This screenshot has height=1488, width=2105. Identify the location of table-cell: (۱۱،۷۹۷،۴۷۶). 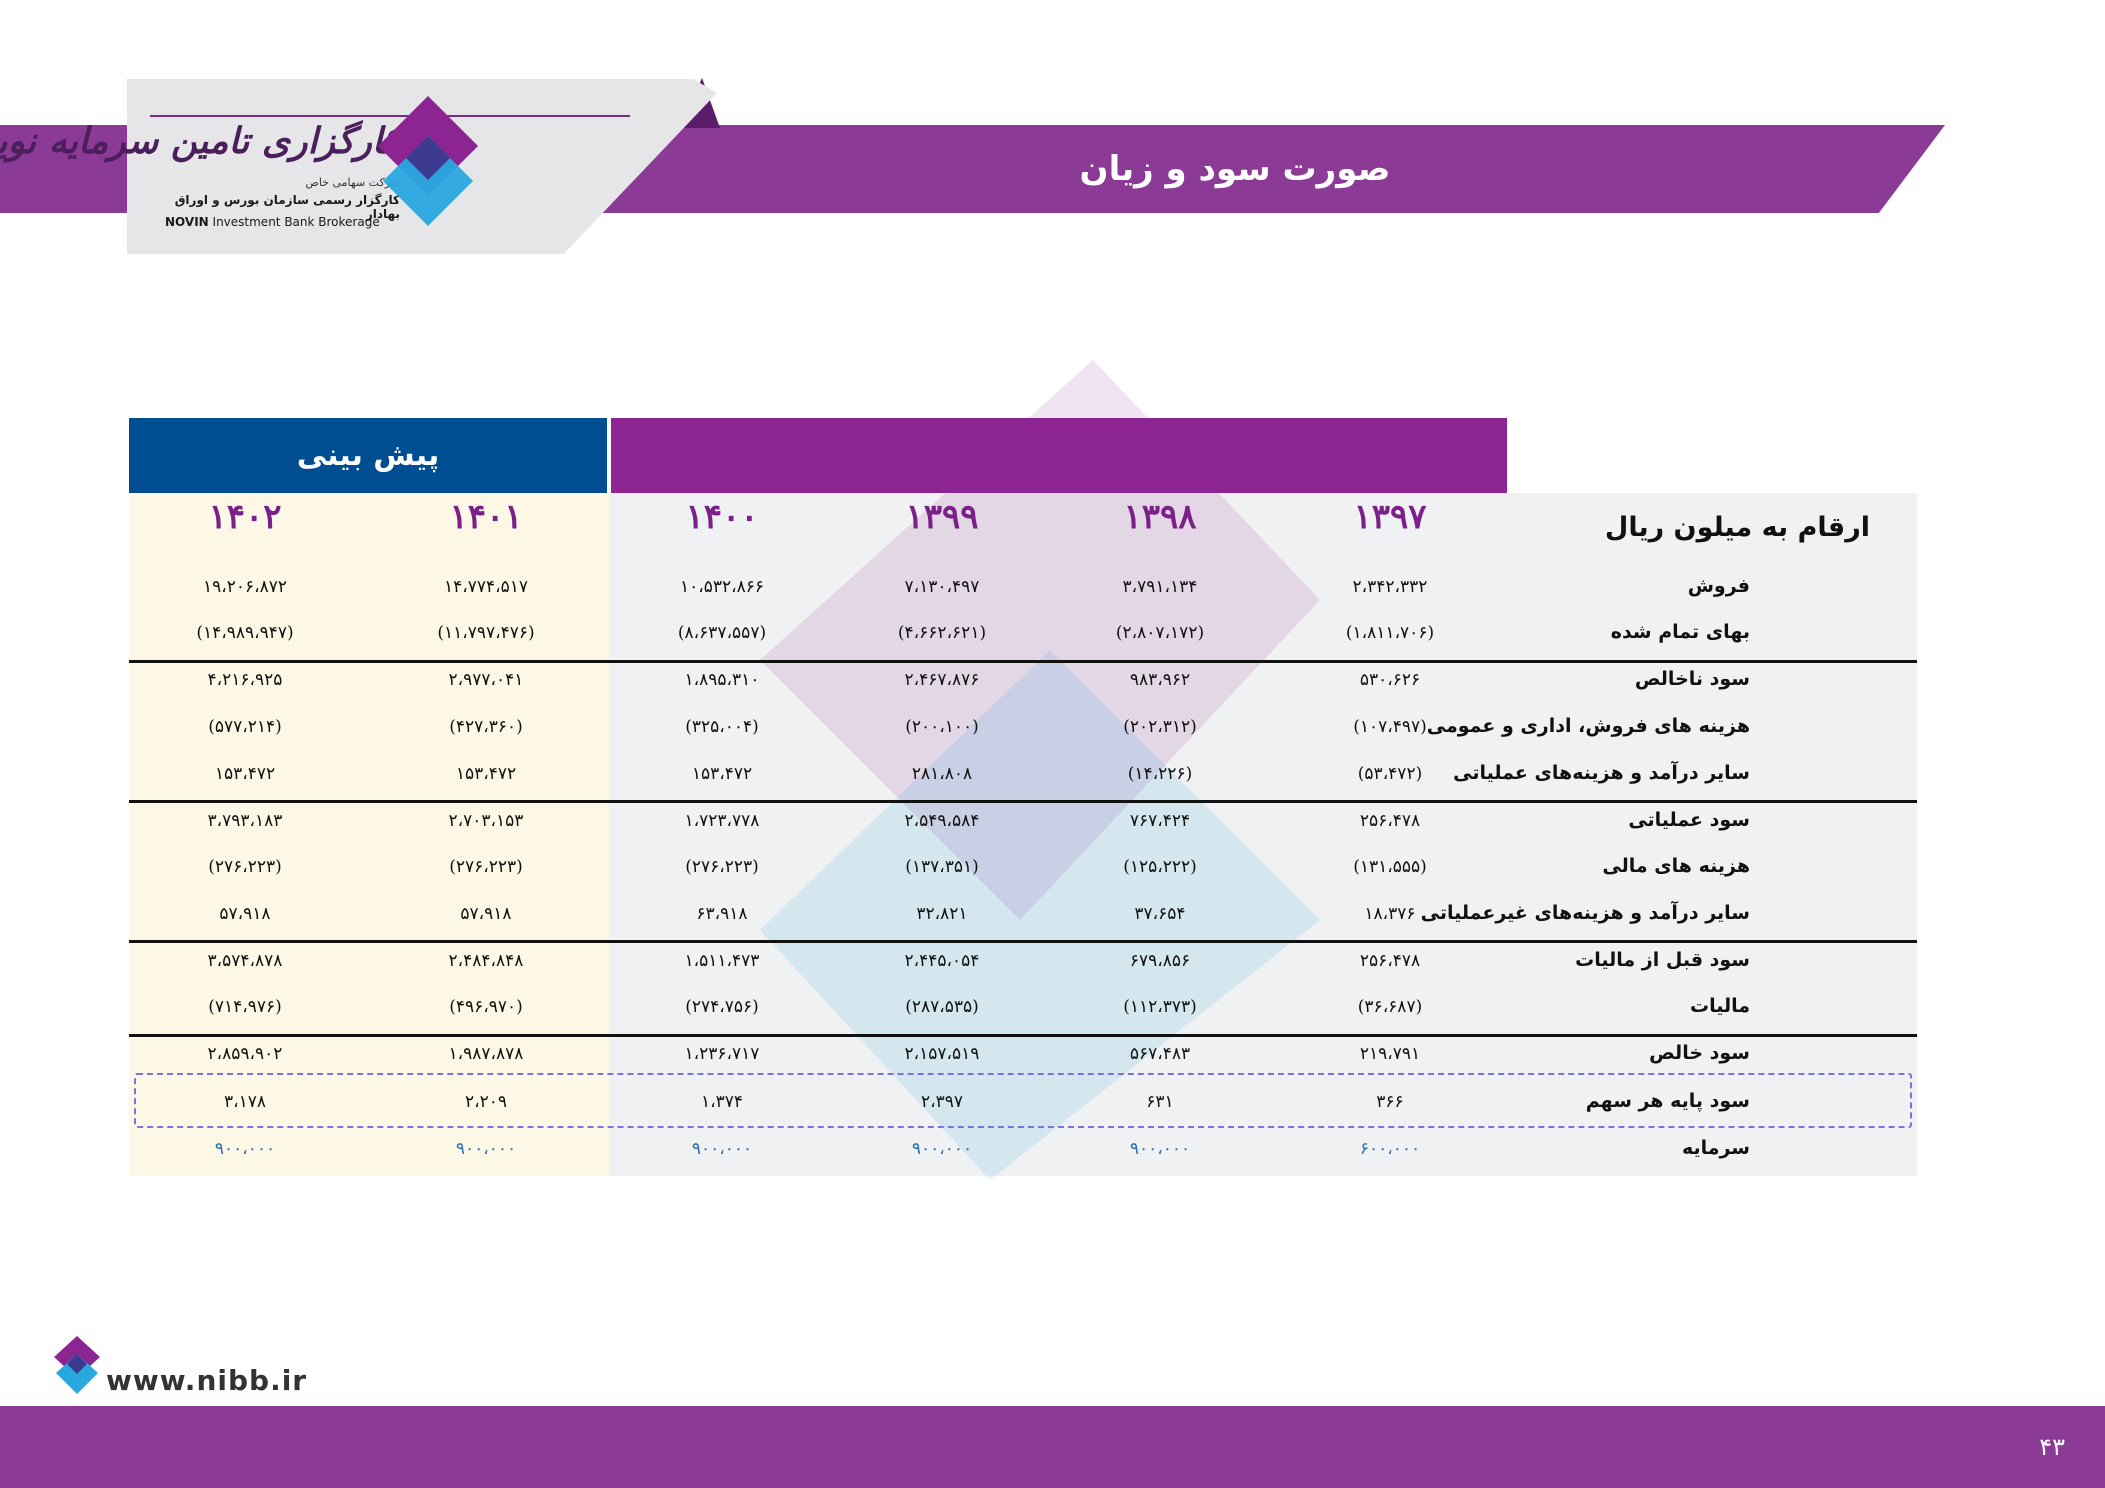
(486, 633).